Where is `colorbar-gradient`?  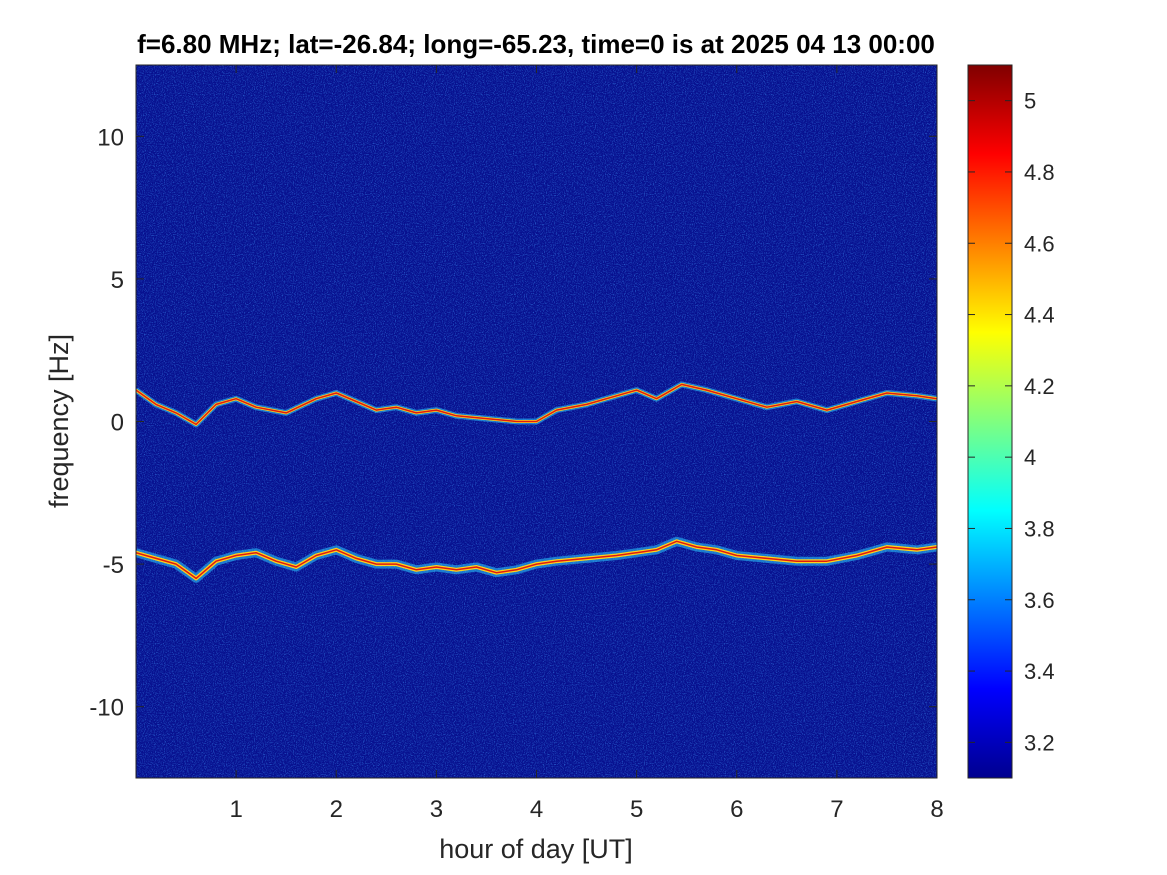 colorbar-gradient is located at coordinates (990, 421).